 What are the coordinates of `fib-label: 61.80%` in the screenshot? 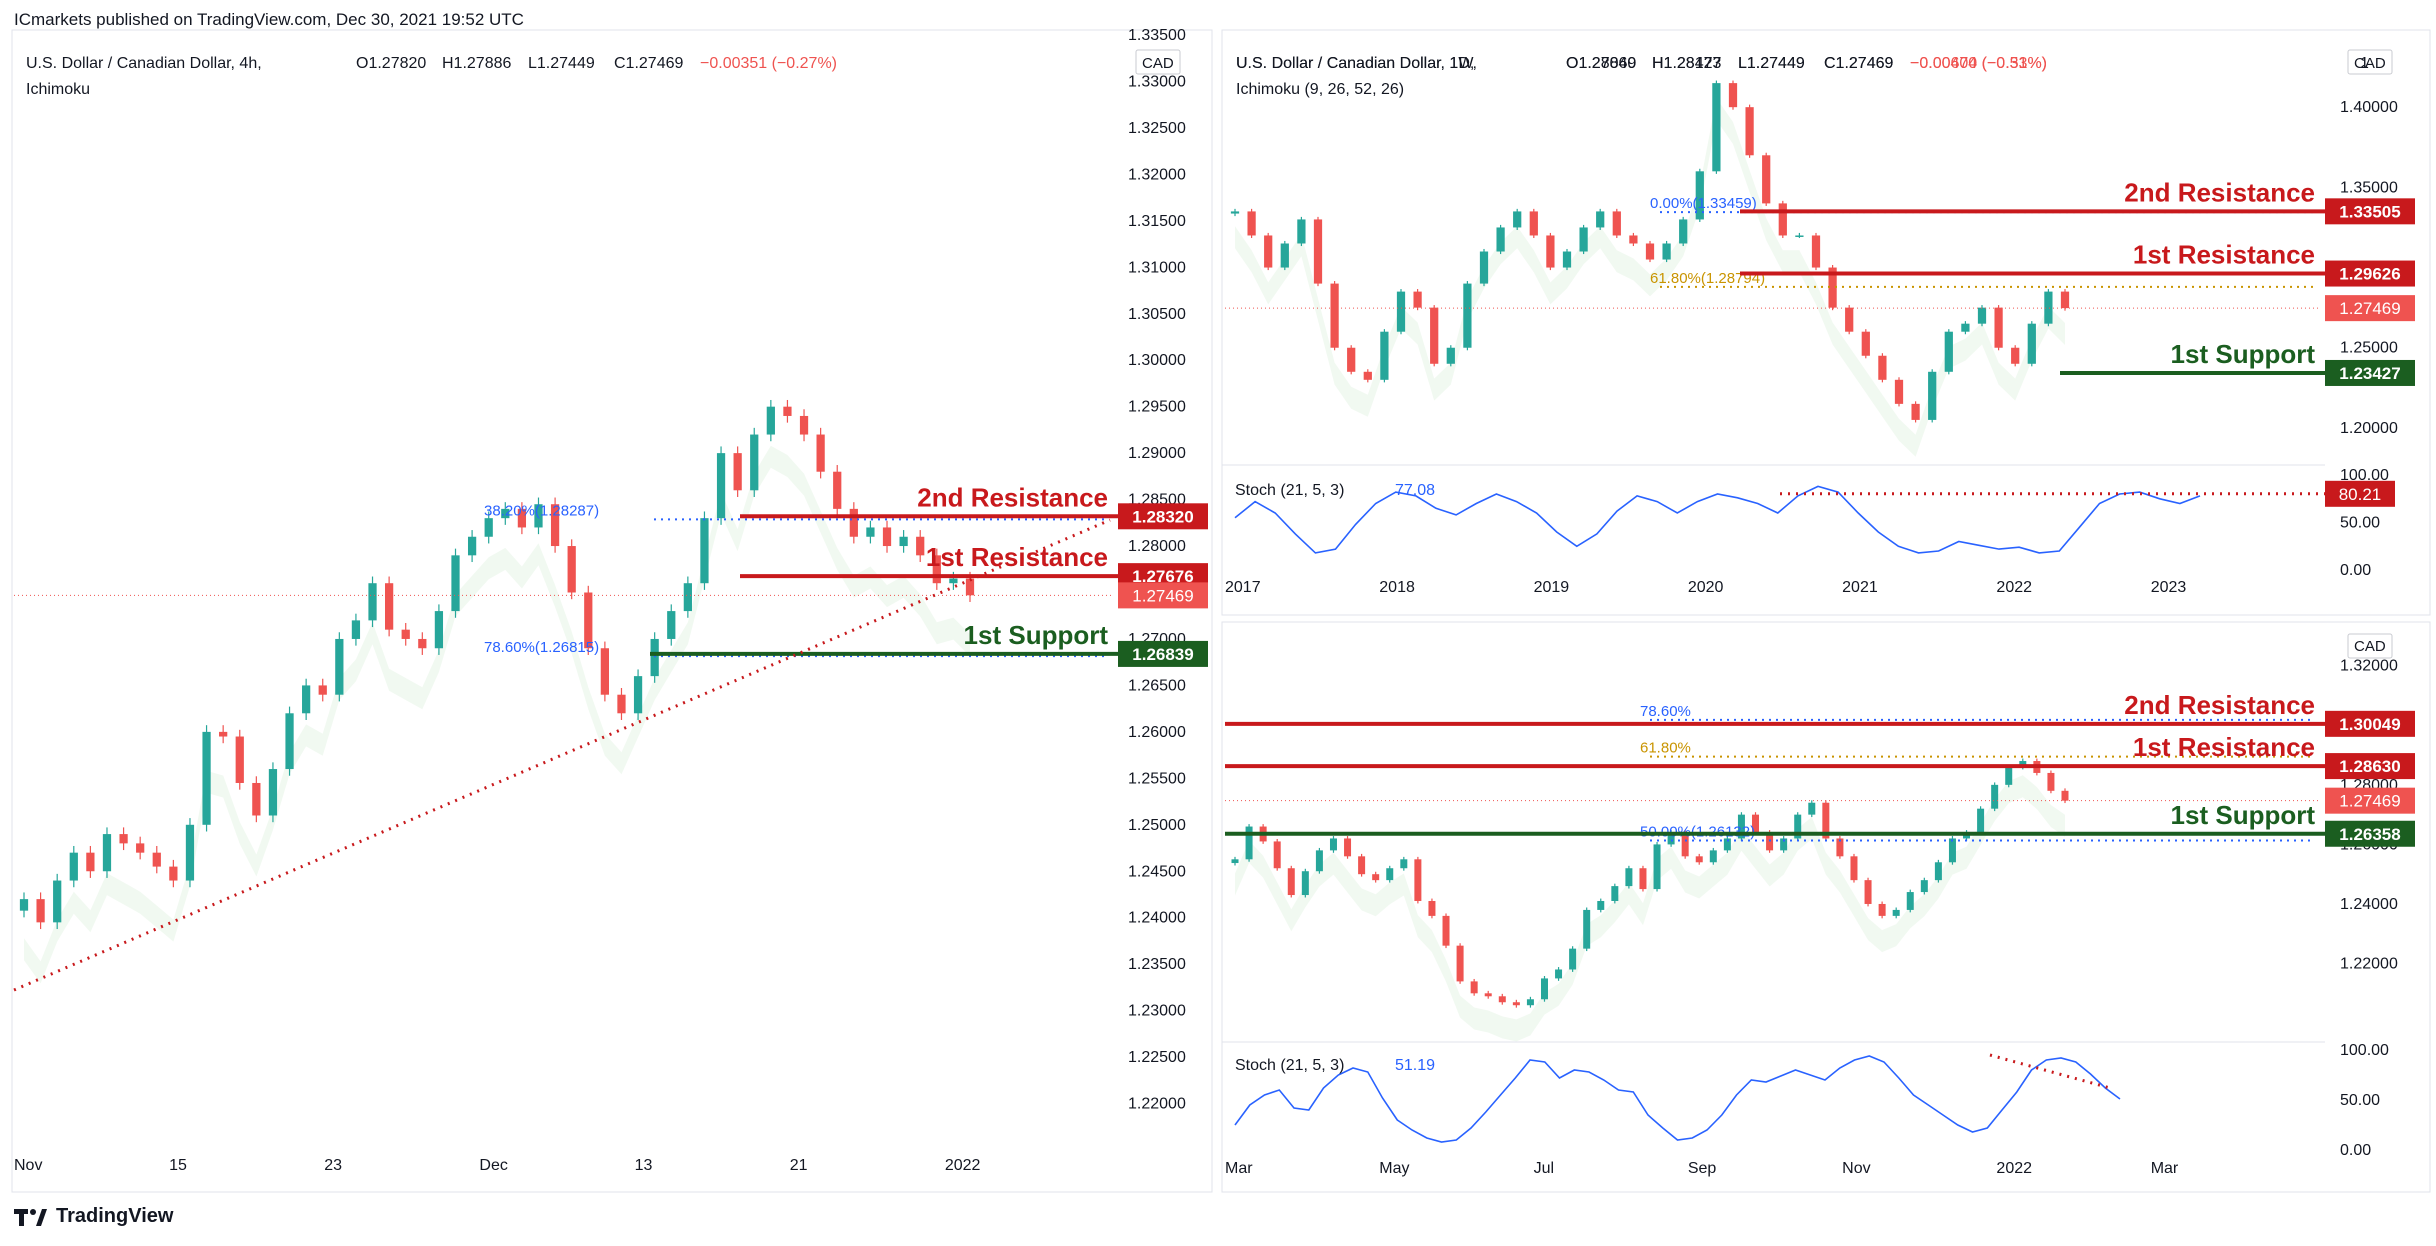 It's located at (1665, 748).